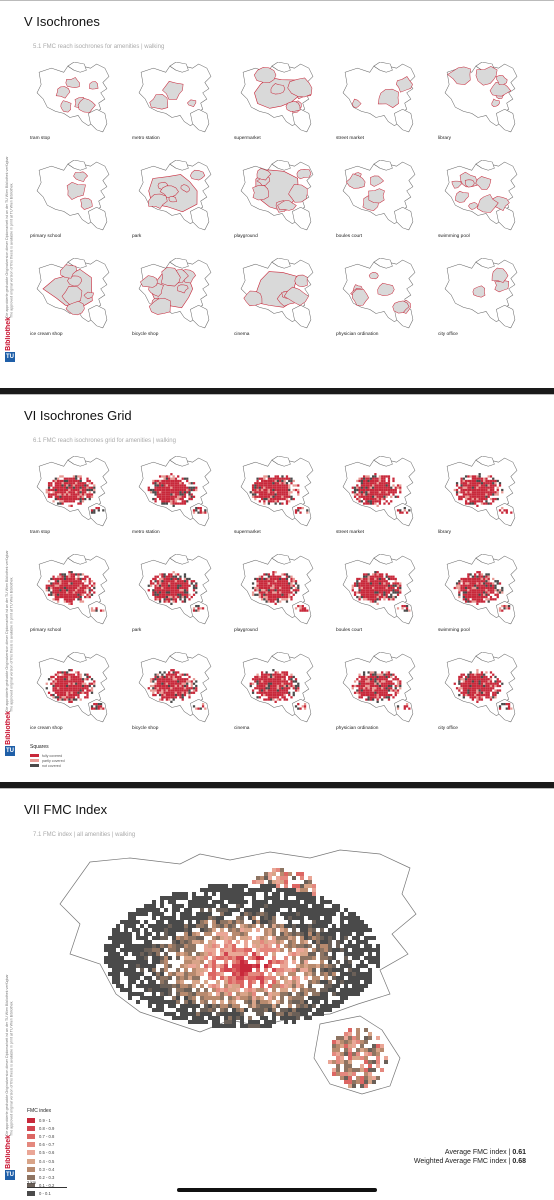 The width and height of the screenshot is (554, 1200). I want to click on isochrone-grid-map, so click(175, 491).